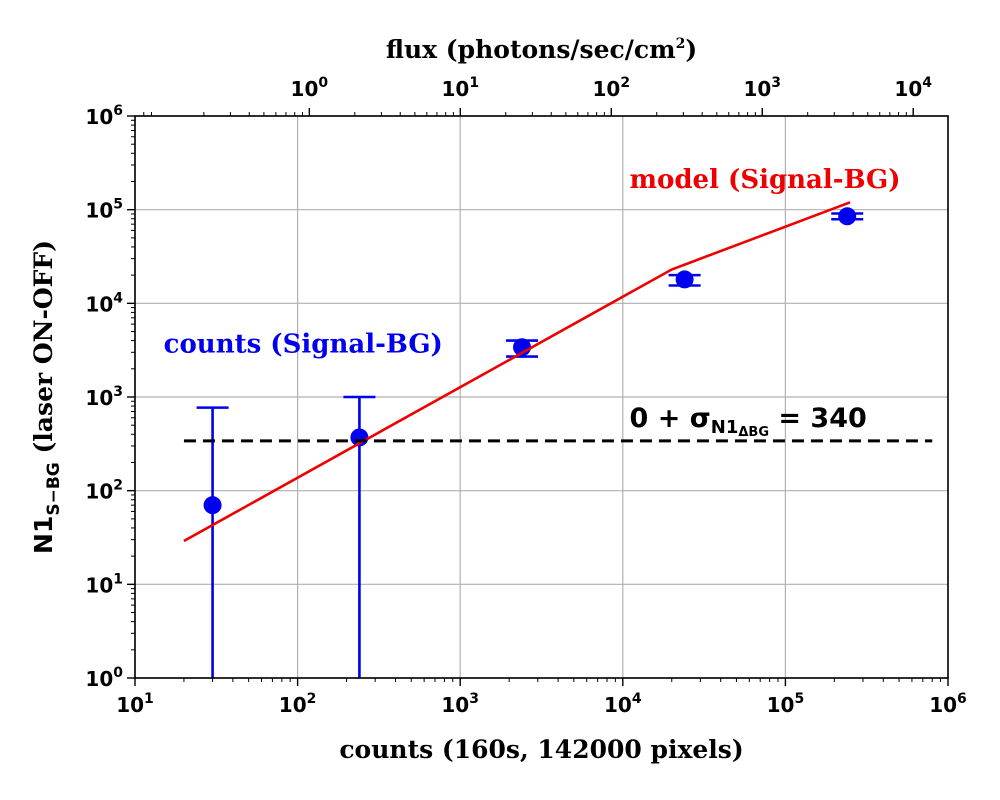 Image resolution: width=1000 pixels, height=800 pixels. What do you see at coordinates (725, 427) in the screenshot?
I see `threshold-annotation-sub: N1` at bounding box center [725, 427].